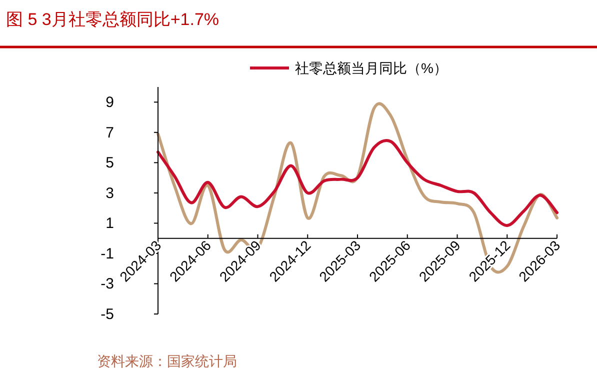 The width and height of the screenshot is (597, 381). Describe the element at coordinates (107, 284) in the screenshot. I see `y-tick-label: -3` at that location.